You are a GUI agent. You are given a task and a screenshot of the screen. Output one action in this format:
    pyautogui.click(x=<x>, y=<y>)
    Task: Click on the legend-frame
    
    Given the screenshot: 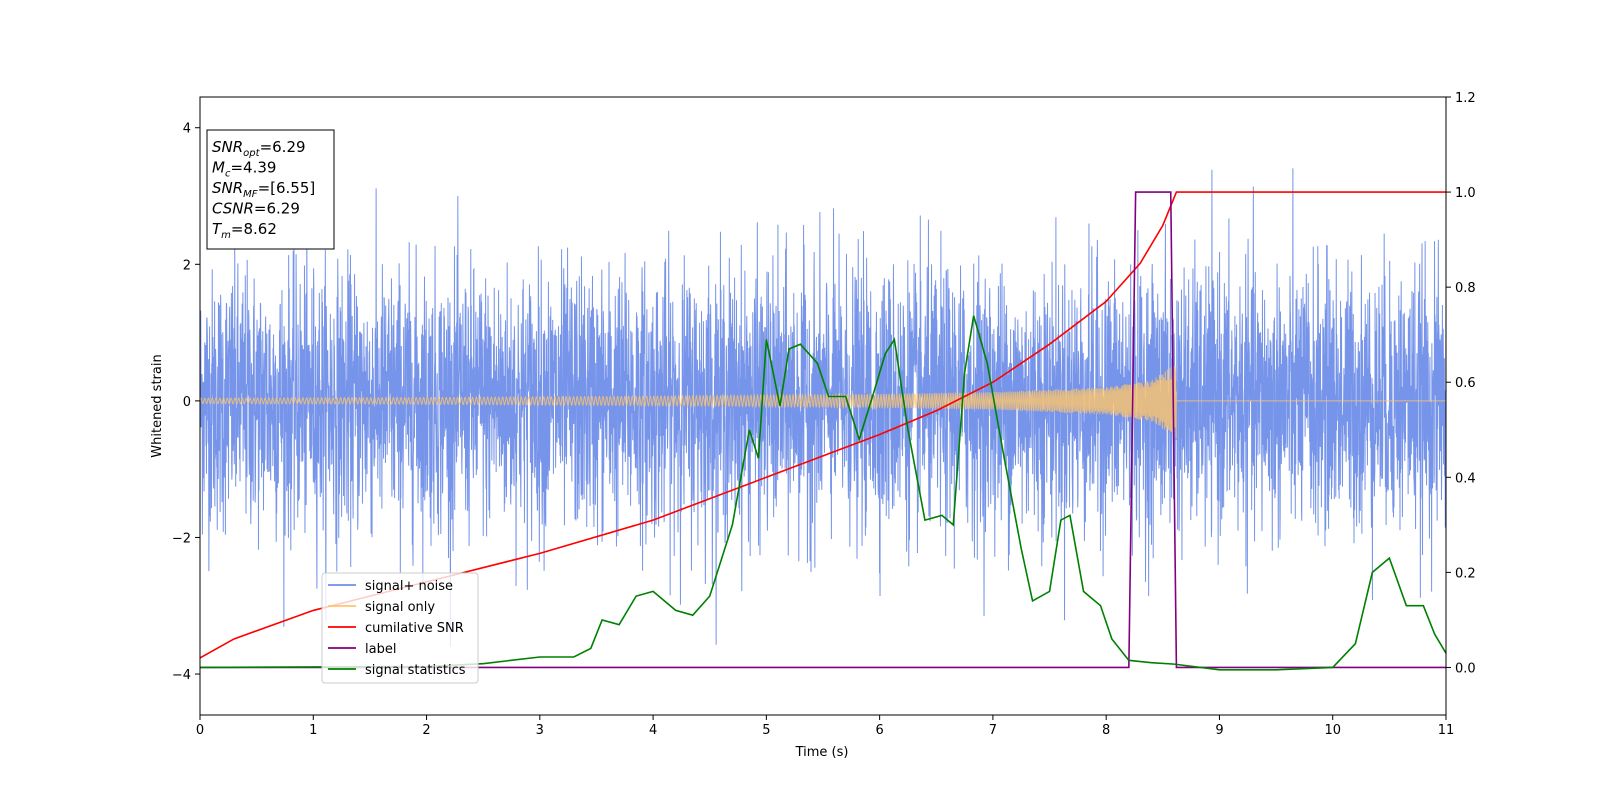 What is the action you would take?
    pyautogui.click(x=400, y=628)
    